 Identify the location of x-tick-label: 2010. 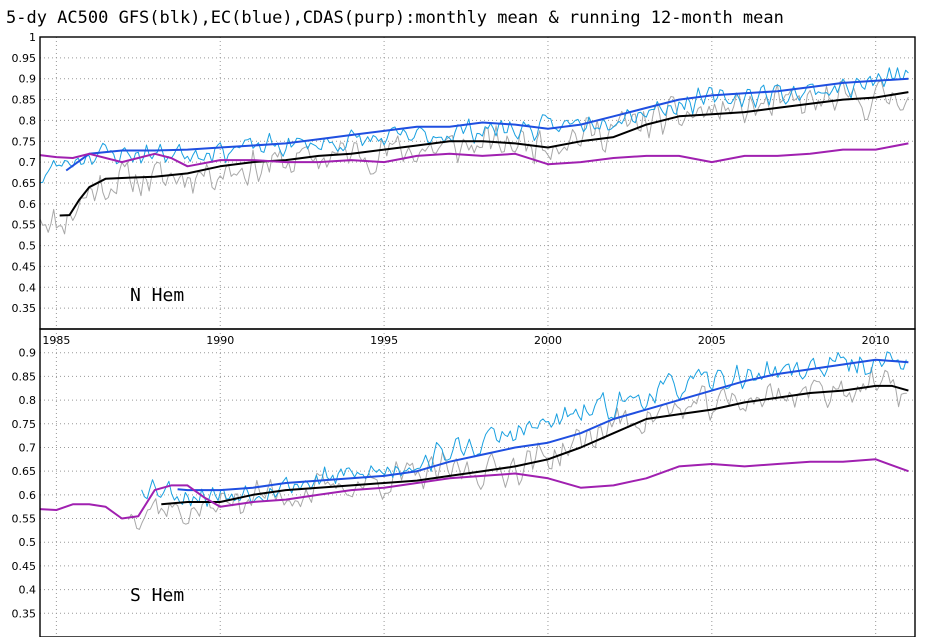
(876, 340).